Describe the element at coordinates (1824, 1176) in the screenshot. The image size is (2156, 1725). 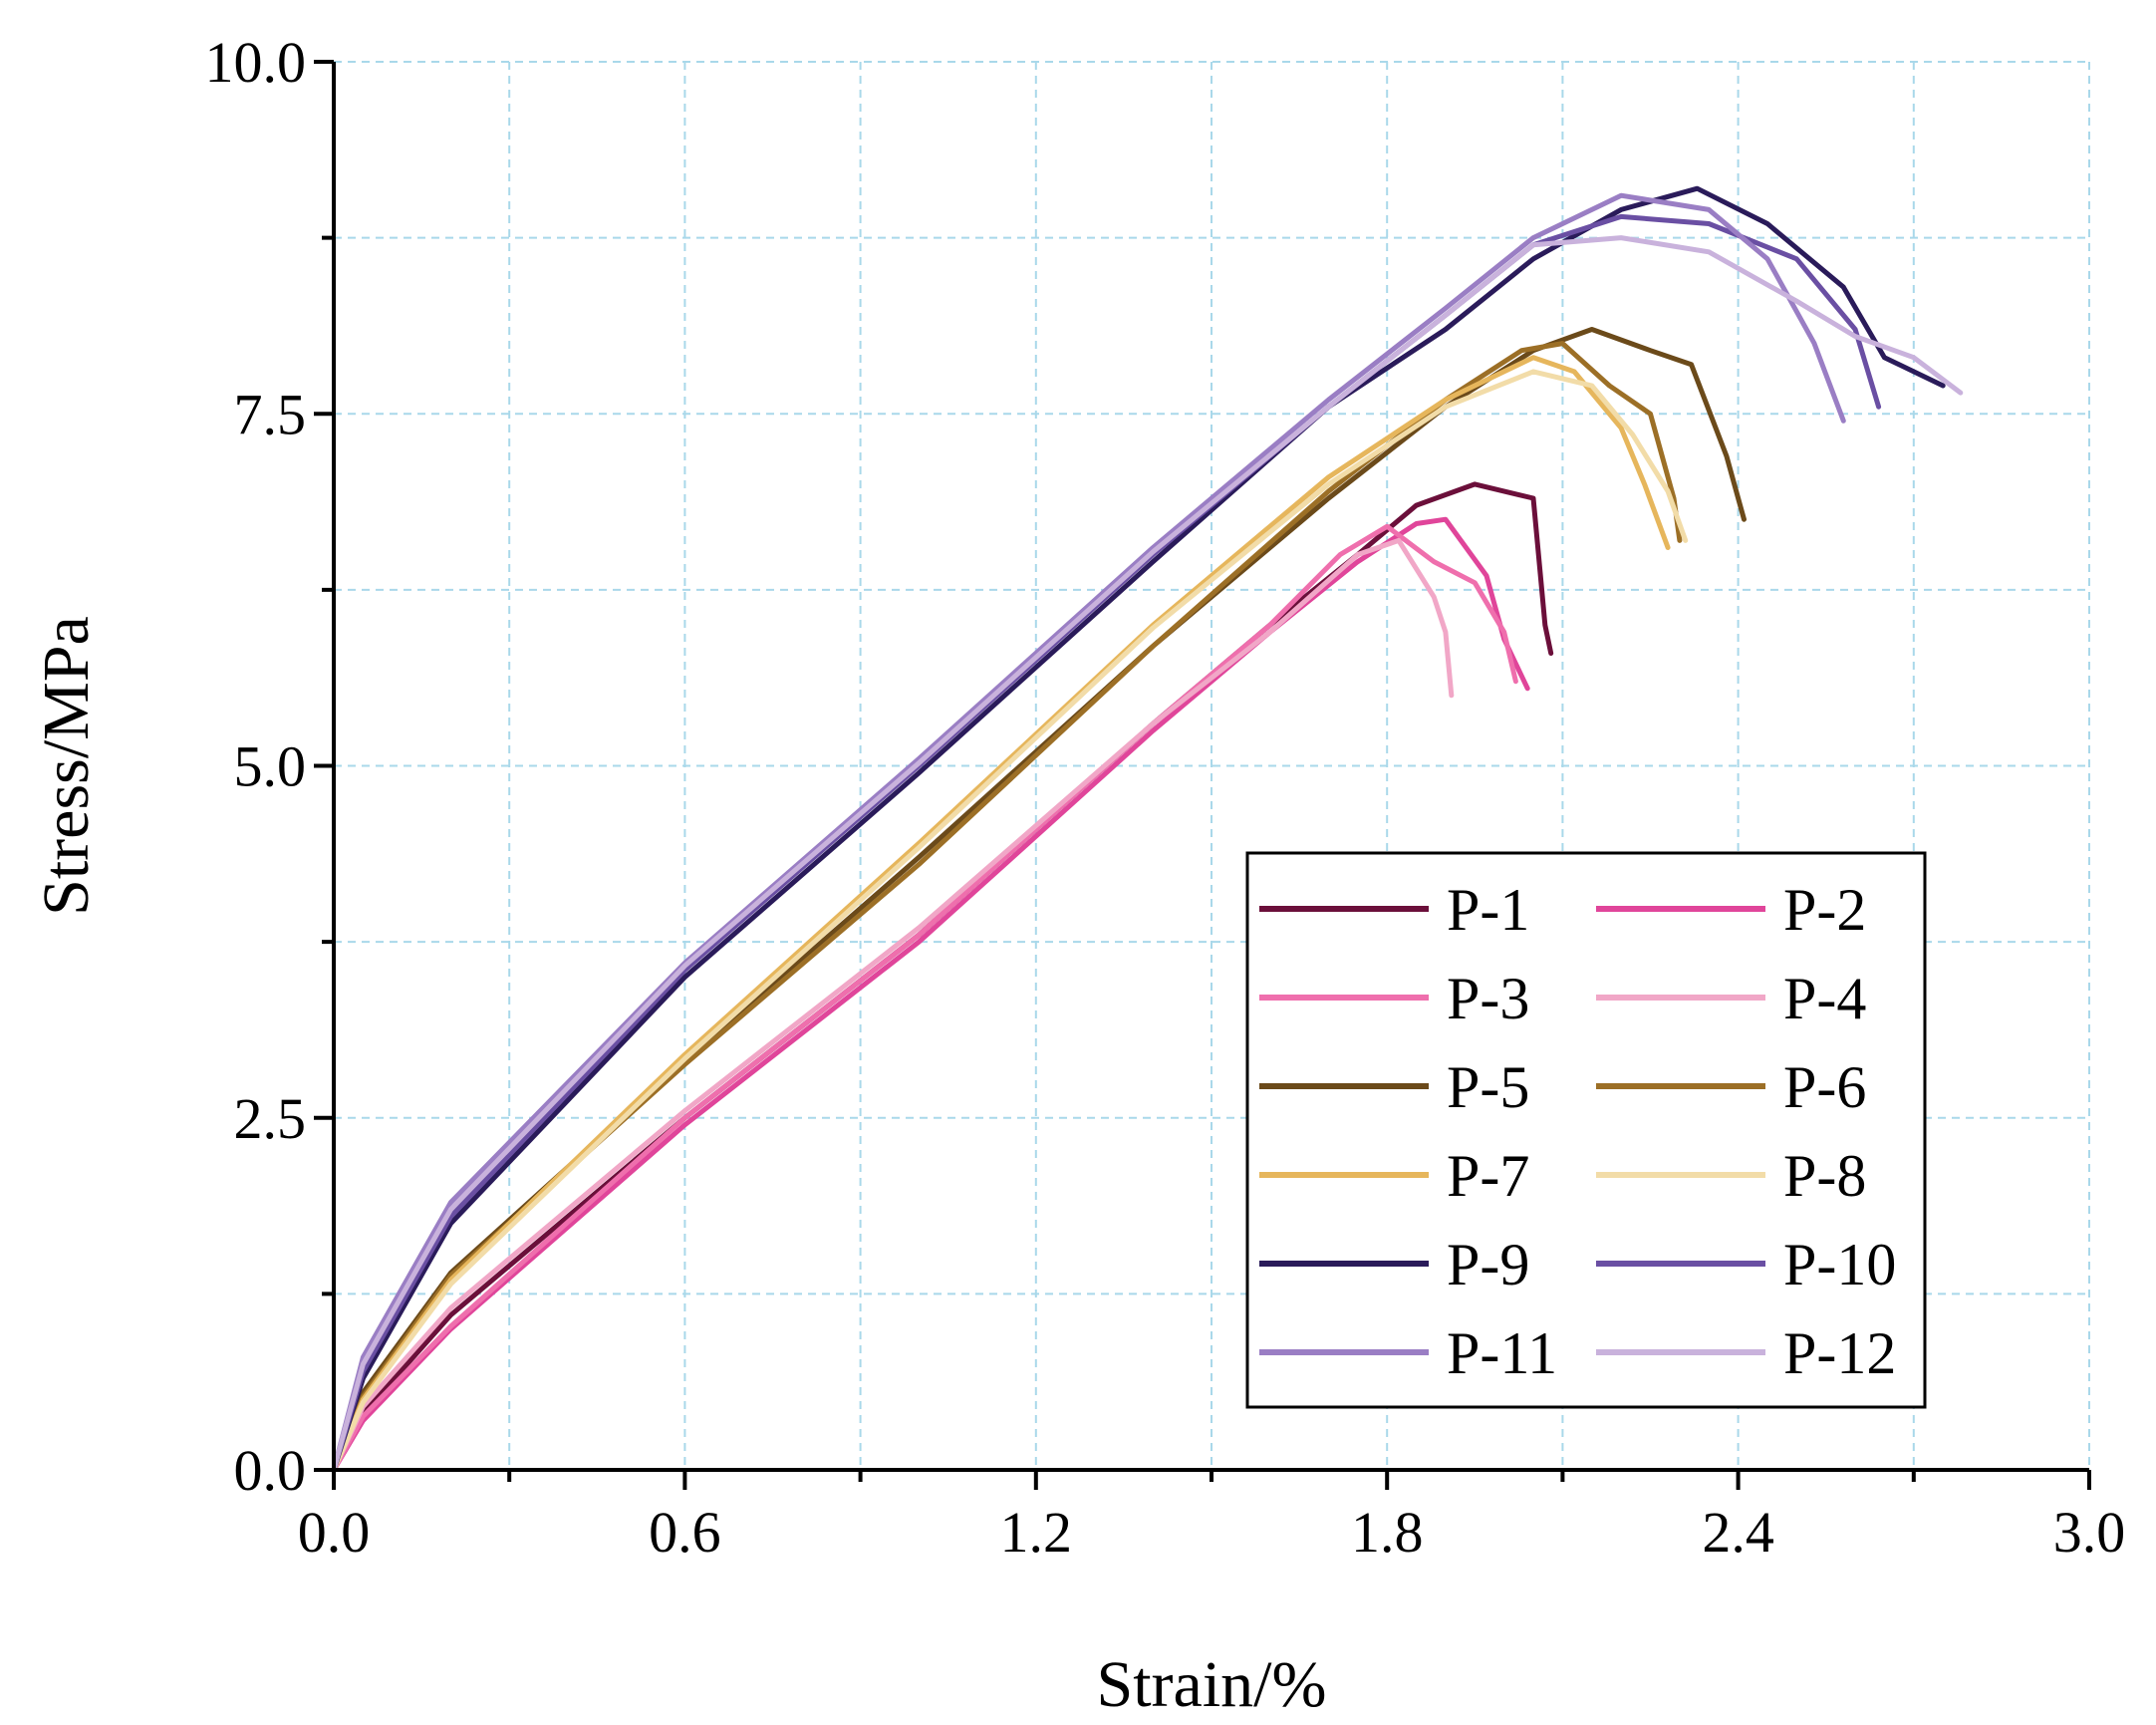
I see `legend-label: P-8` at that location.